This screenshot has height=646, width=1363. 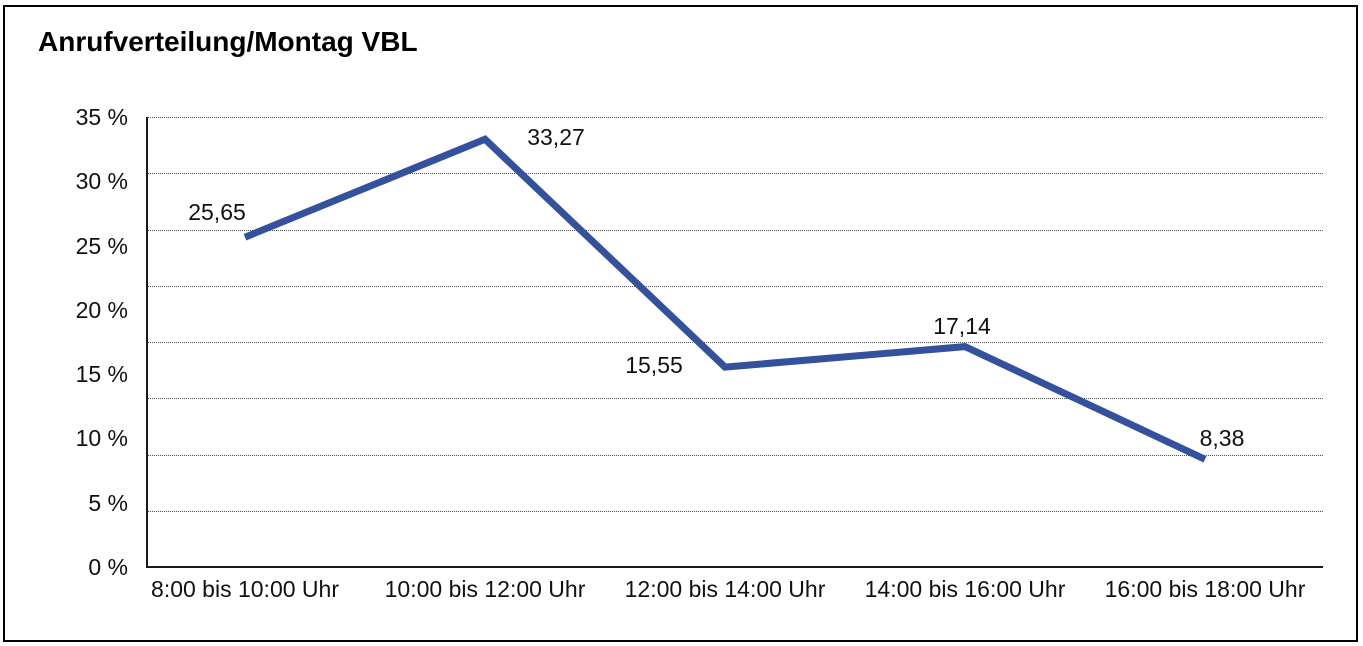 What do you see at coordinates (654, 365) in the screenshot?
I see `data-point-label: 15,55` at bounding box center [654, 365].